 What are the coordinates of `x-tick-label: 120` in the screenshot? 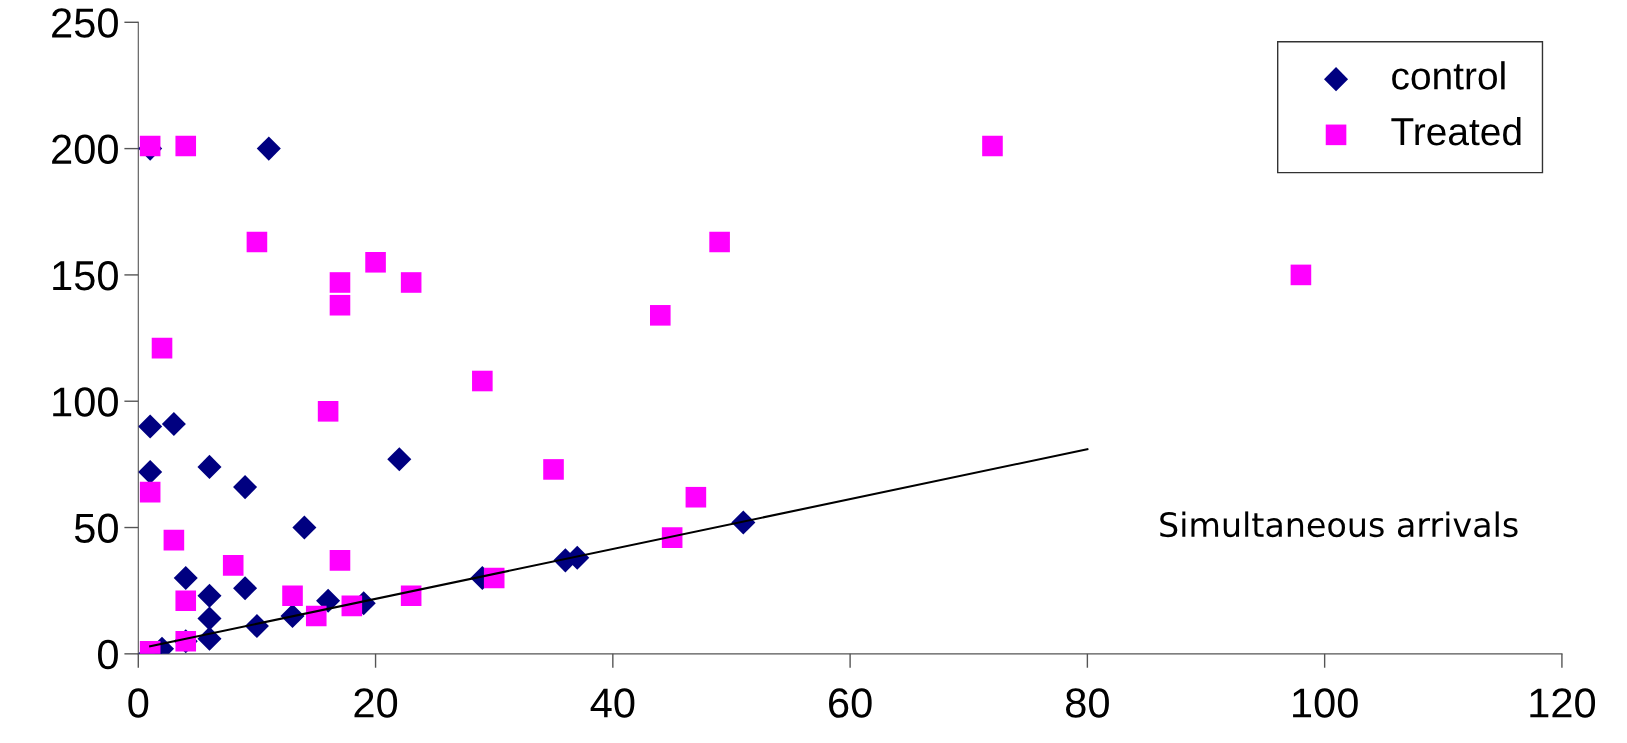 It's located at (1563, 703).